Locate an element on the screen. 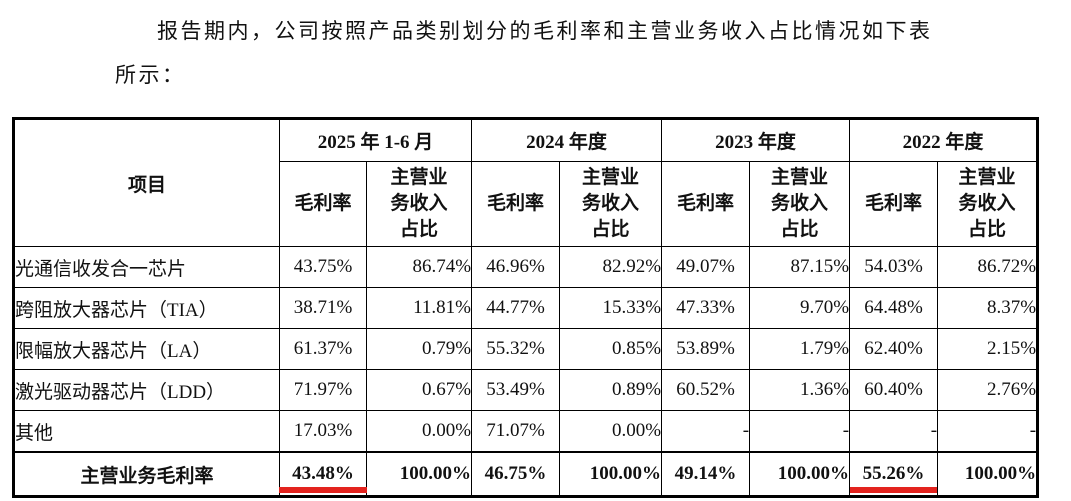  gross-margin-cell: 46.96% is located at coordinates (516, 267).